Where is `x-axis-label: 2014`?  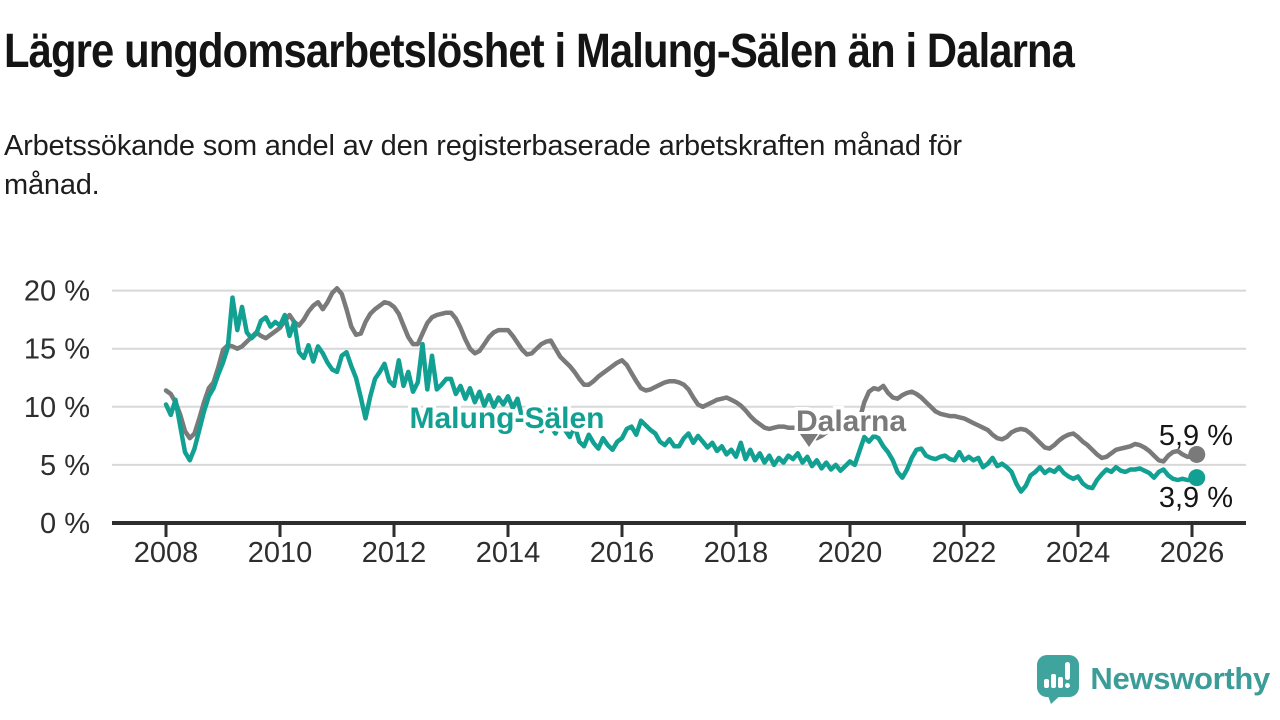
x-axis-label: 2014 is located at coordinates (508, 553).